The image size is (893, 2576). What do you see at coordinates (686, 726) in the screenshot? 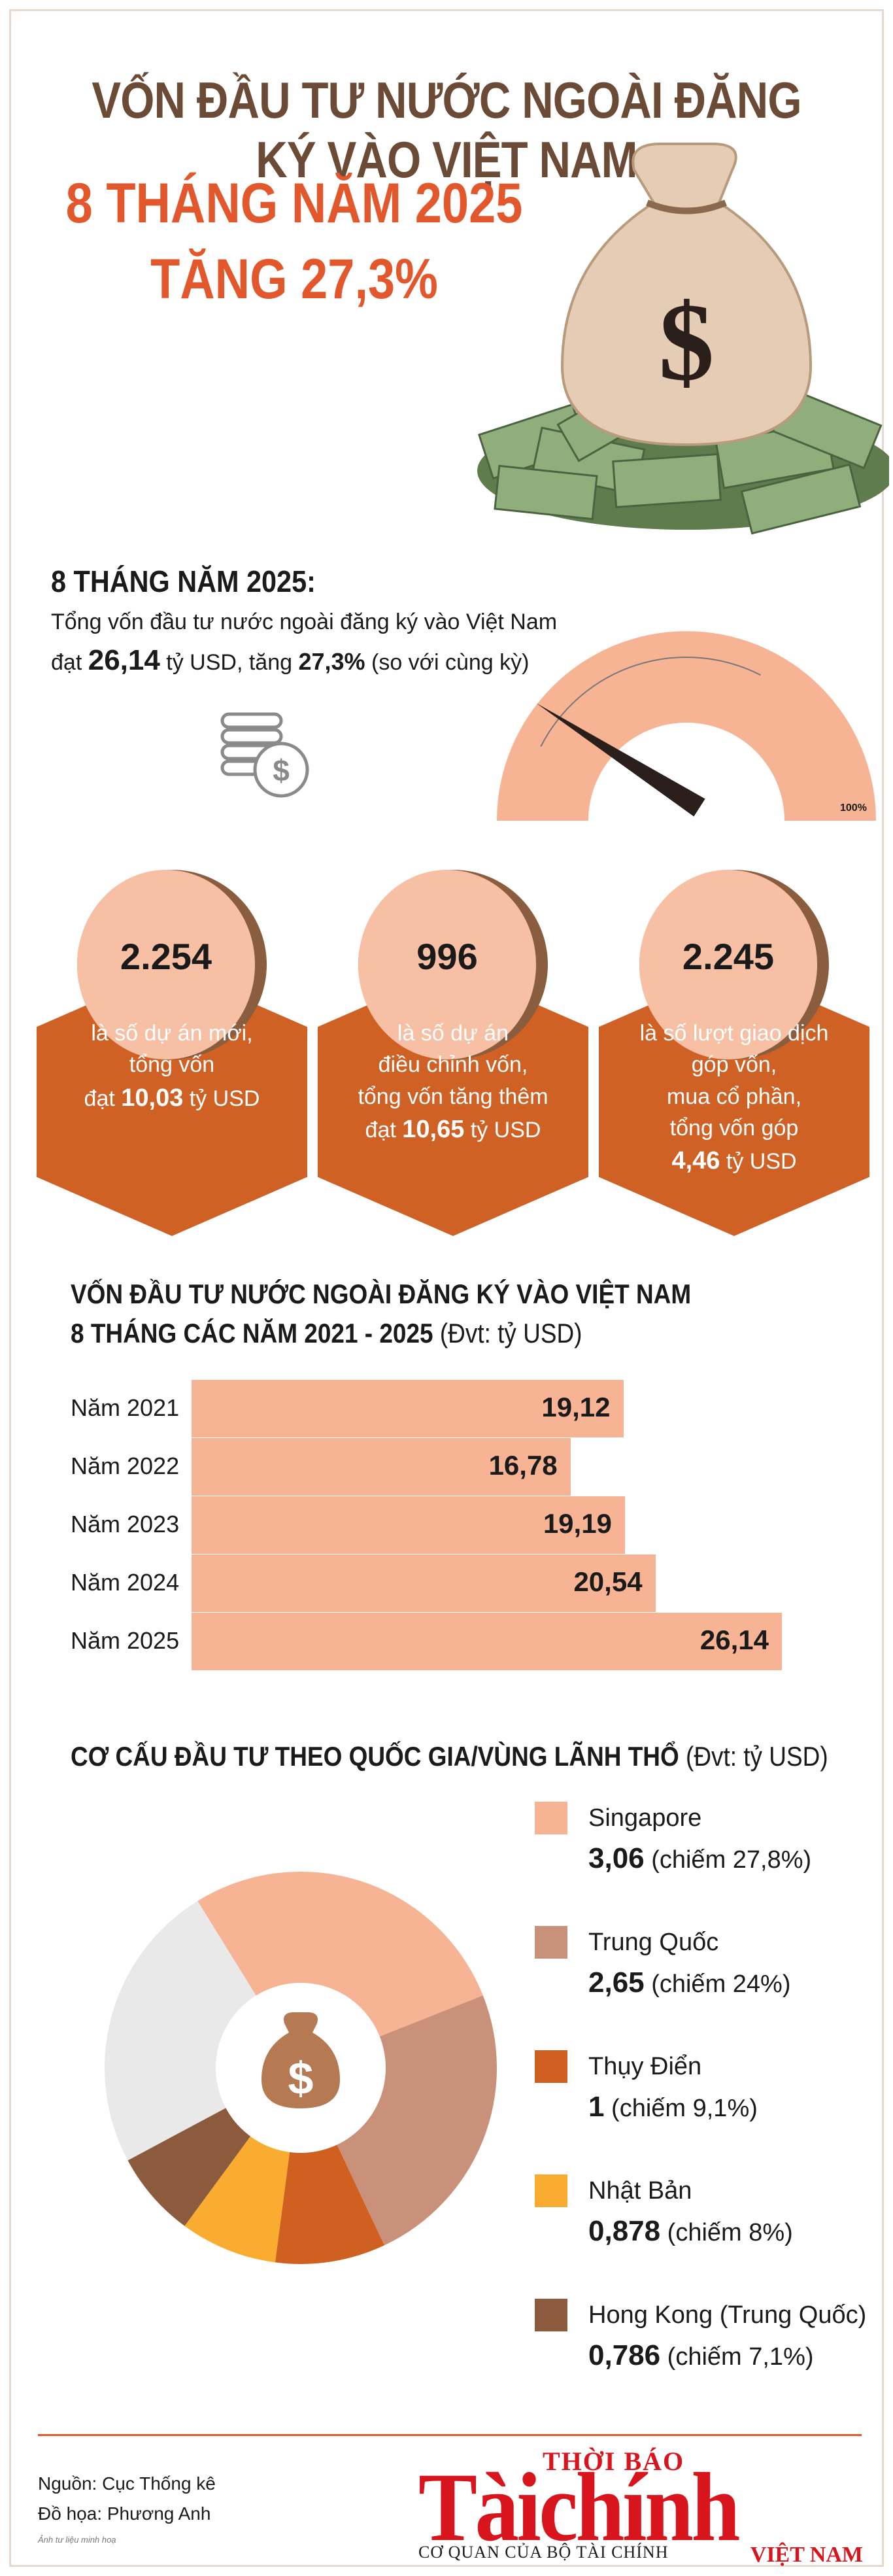
I see `gauge-icon: 100%` at bounding box center [686, 726].